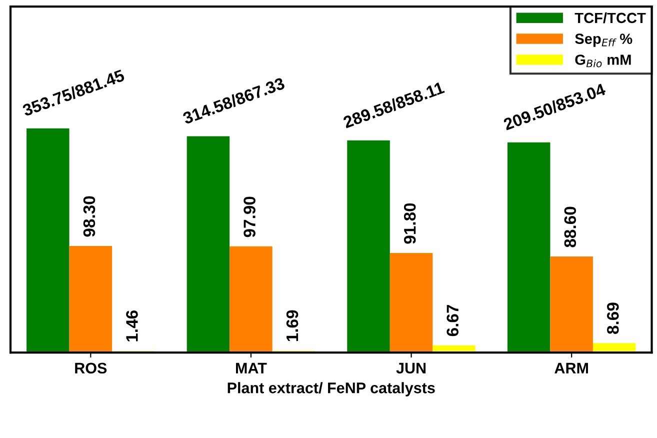  What do you see at coordinates (331, 389) in the screenshot?
I see `x-axis-title: Plant extract/ FeNP catalysts` at bounding box center [331, 389].